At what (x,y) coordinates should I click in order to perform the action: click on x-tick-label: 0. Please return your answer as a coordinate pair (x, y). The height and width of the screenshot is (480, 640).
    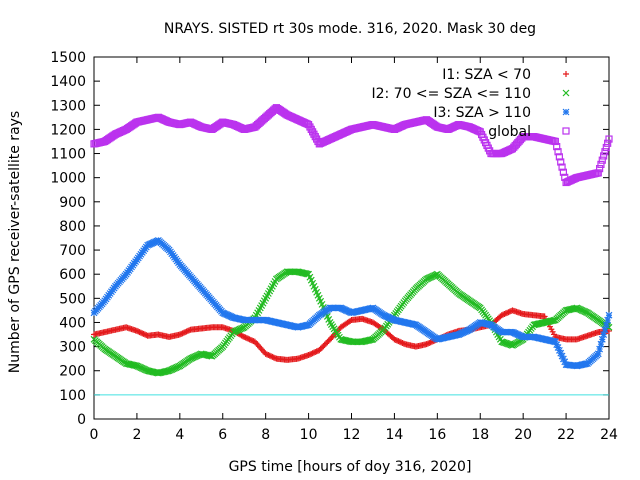
    Looking at the image, I should click on (94, 435).